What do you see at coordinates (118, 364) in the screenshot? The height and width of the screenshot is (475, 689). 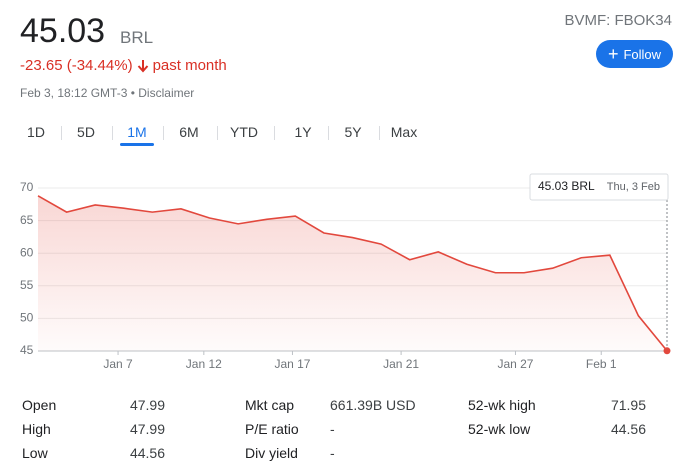 I see `x-tick-label: Jan 7` at bounding box center [118, 364].